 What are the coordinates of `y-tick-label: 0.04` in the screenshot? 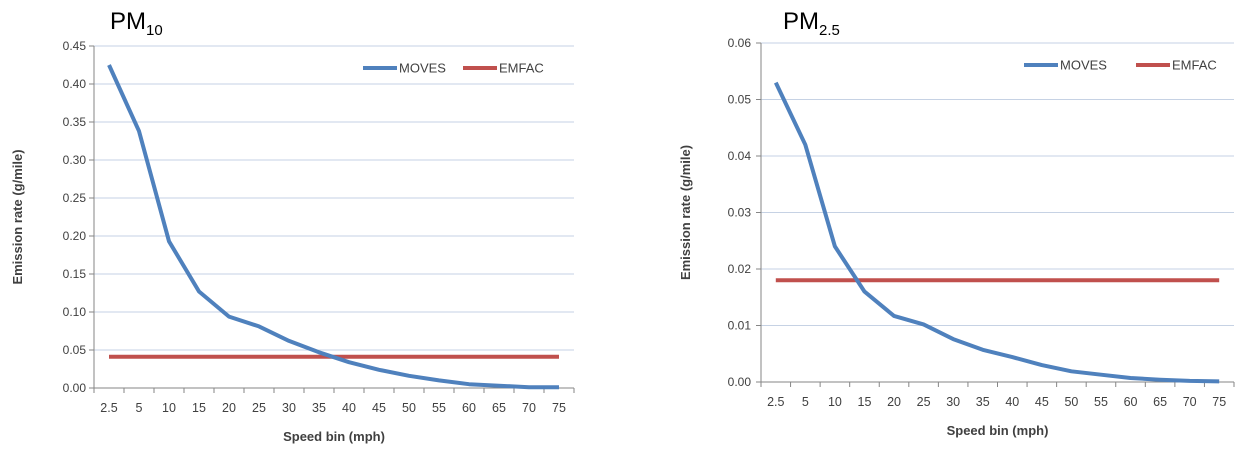 It's located at (740, 156).